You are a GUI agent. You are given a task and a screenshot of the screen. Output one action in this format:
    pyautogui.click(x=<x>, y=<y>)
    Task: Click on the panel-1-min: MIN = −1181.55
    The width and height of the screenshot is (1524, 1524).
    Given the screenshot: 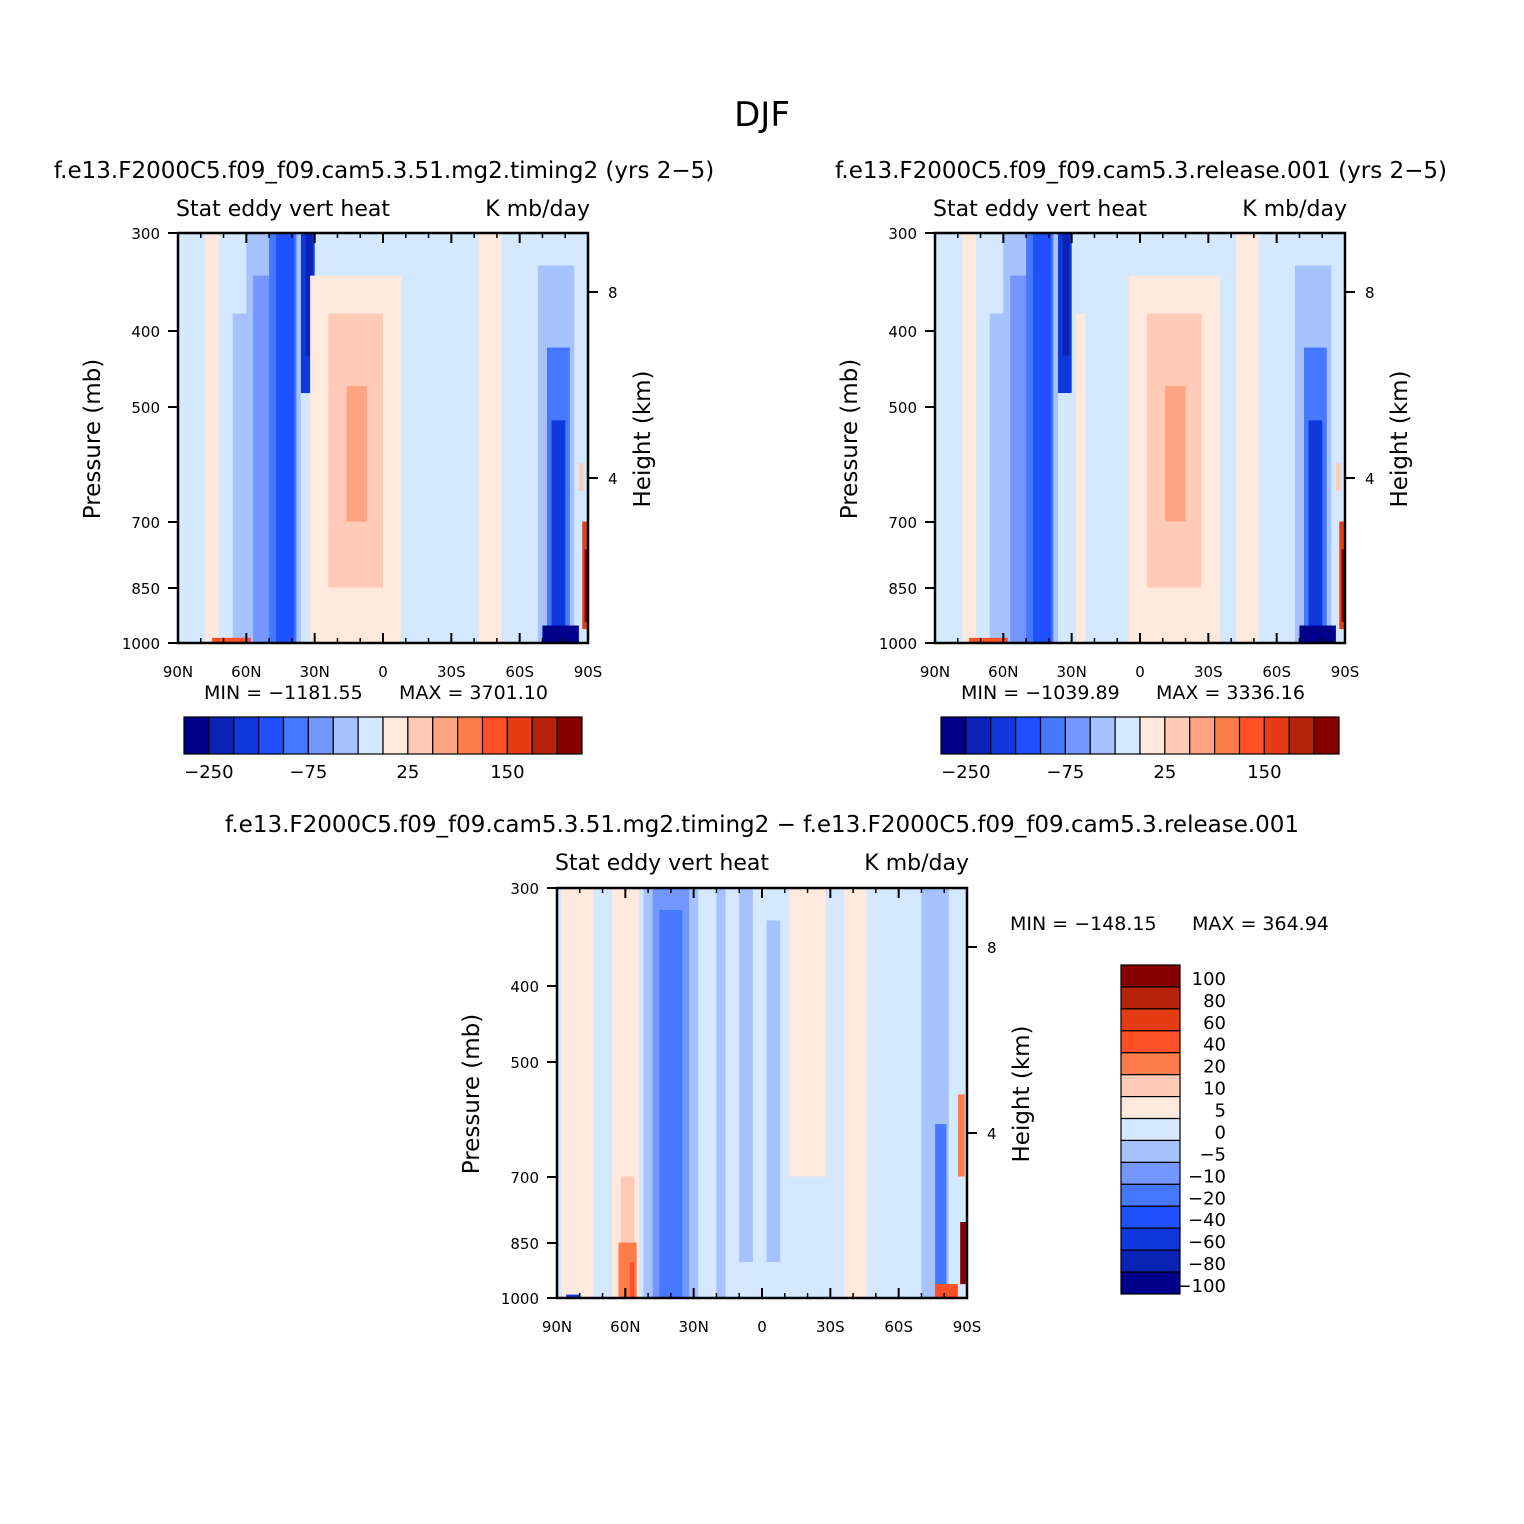 What is the action you would take?
    pyautogui.click(x=283, y=693)
    